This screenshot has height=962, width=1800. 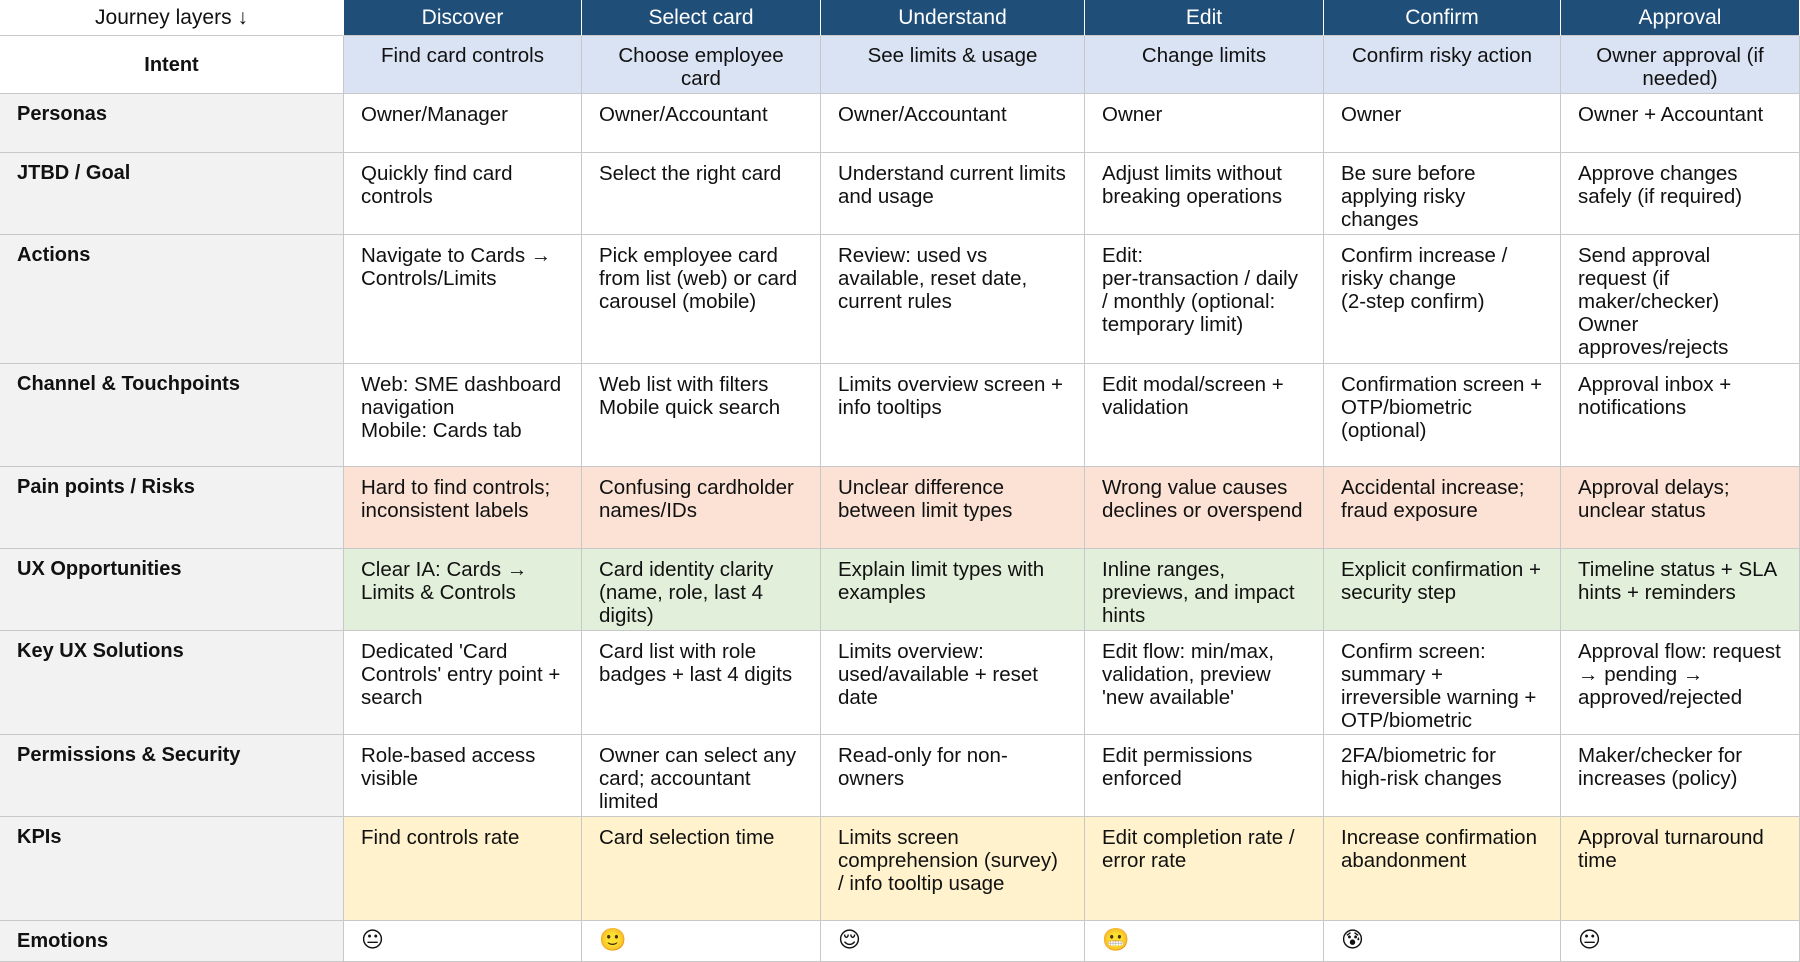 I want to click on cell-text: Change limits, so click(x=1204, y=65).